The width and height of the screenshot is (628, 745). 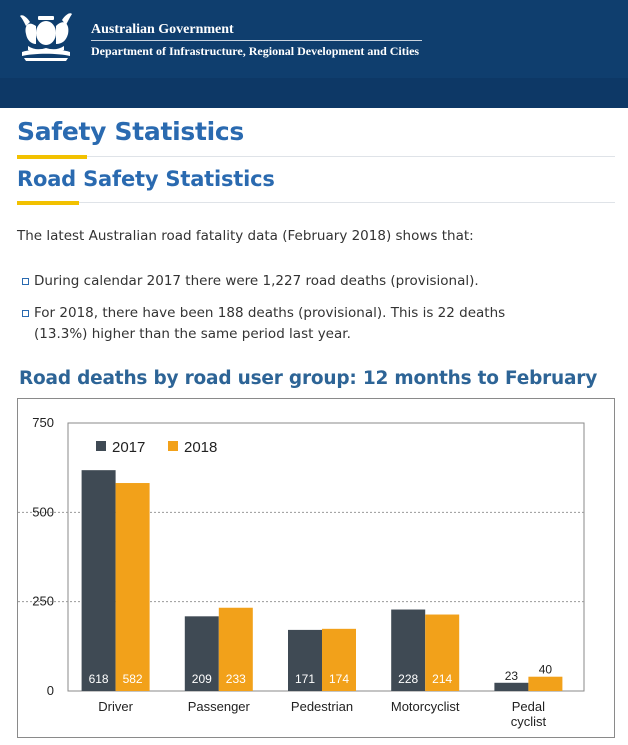 I want to click on x-tick-label: Driver, so click(x=115, y=706).